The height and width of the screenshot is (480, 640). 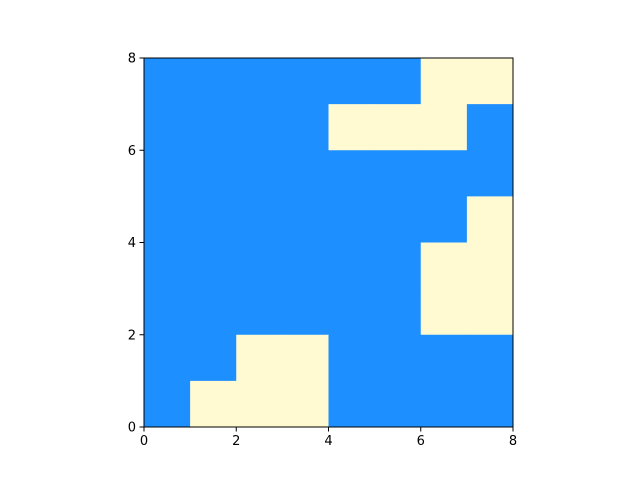 I want to click on x-axis: 0 2 4 6 8, so click(x=328, y=438).